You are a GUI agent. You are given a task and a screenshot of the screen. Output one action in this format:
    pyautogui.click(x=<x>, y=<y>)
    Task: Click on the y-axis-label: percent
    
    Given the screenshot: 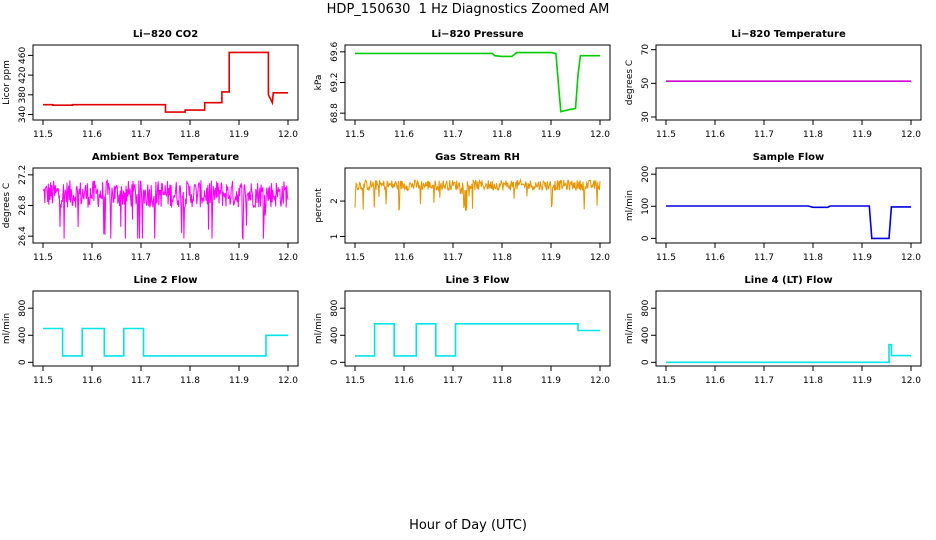 What is the action you would take?
    pyautogui.click(x=319, y=205)
    